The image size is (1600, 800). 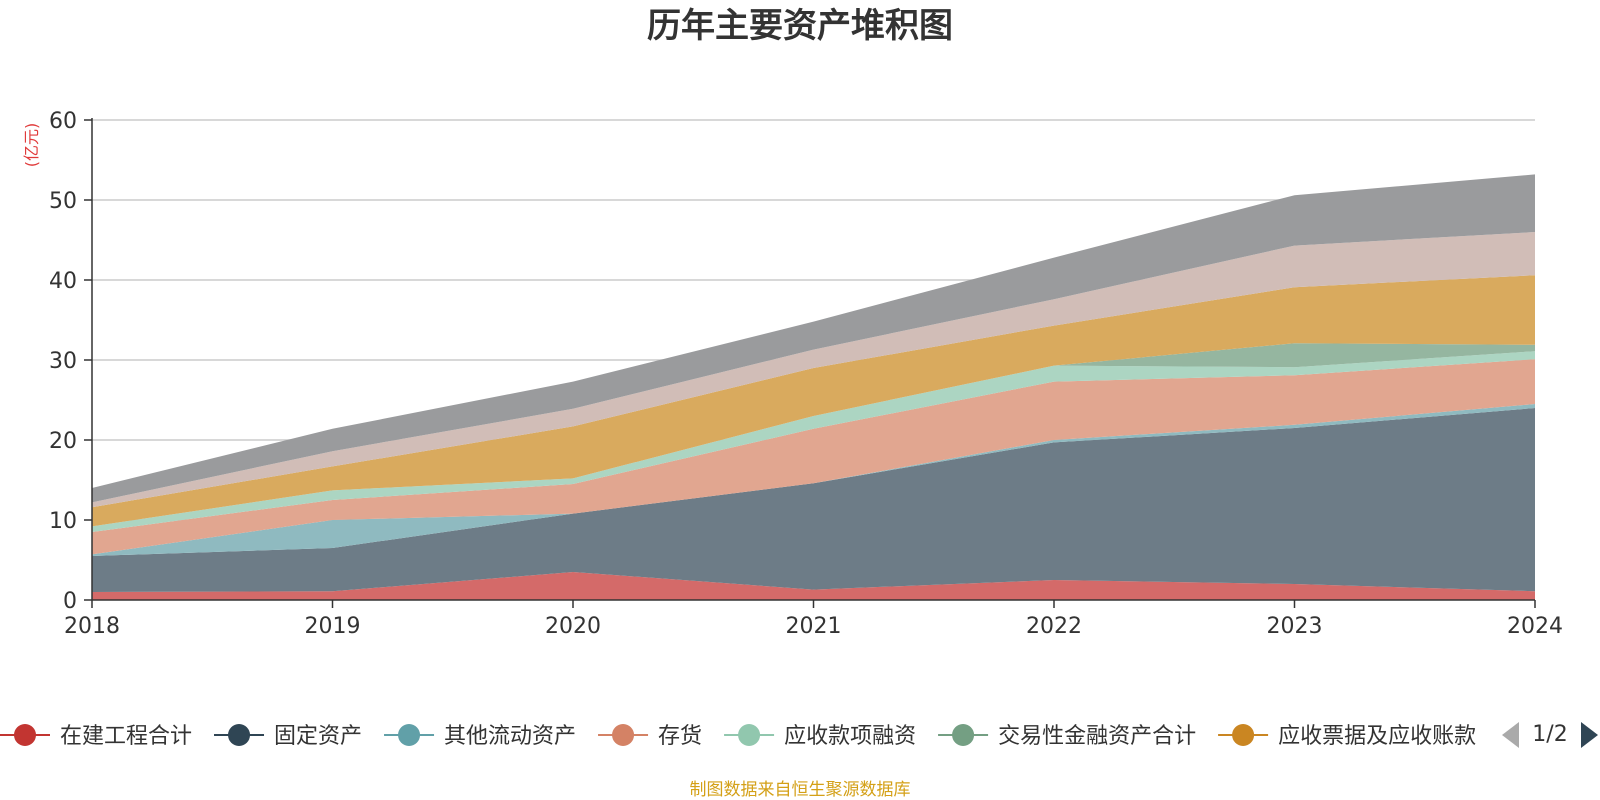 I want to click on legend-label: 在建工程合计, so click(x=126, y=736).